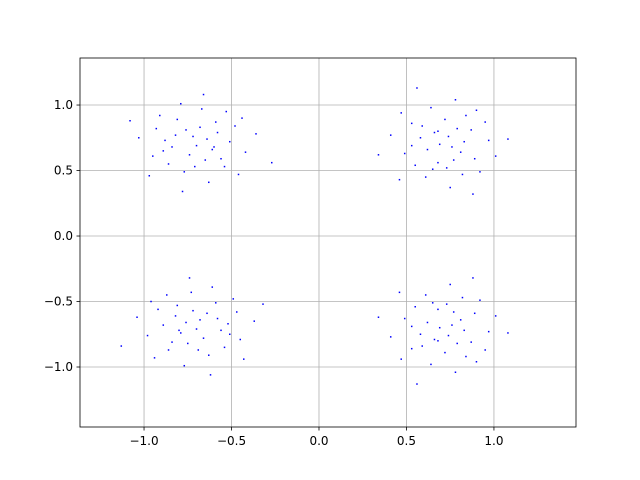  I want to click on y-tick-label: −1.0, so click(58, 367).